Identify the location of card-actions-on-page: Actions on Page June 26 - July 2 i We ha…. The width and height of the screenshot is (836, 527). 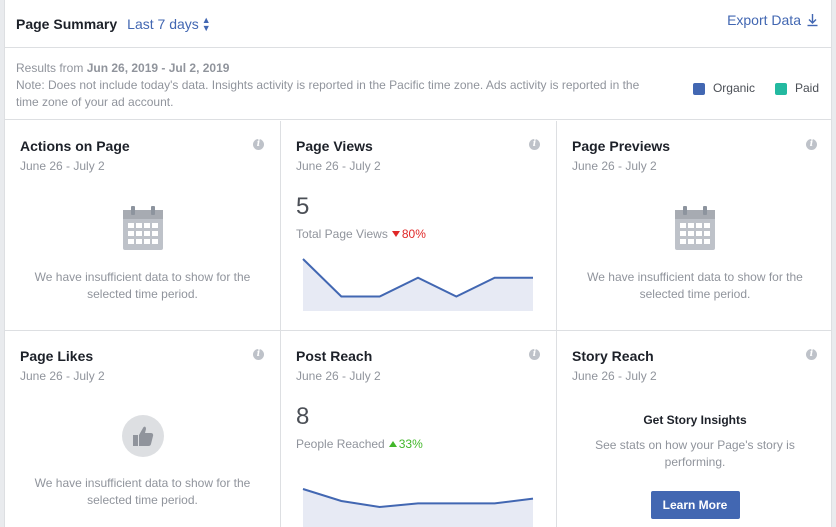
(143, 226).